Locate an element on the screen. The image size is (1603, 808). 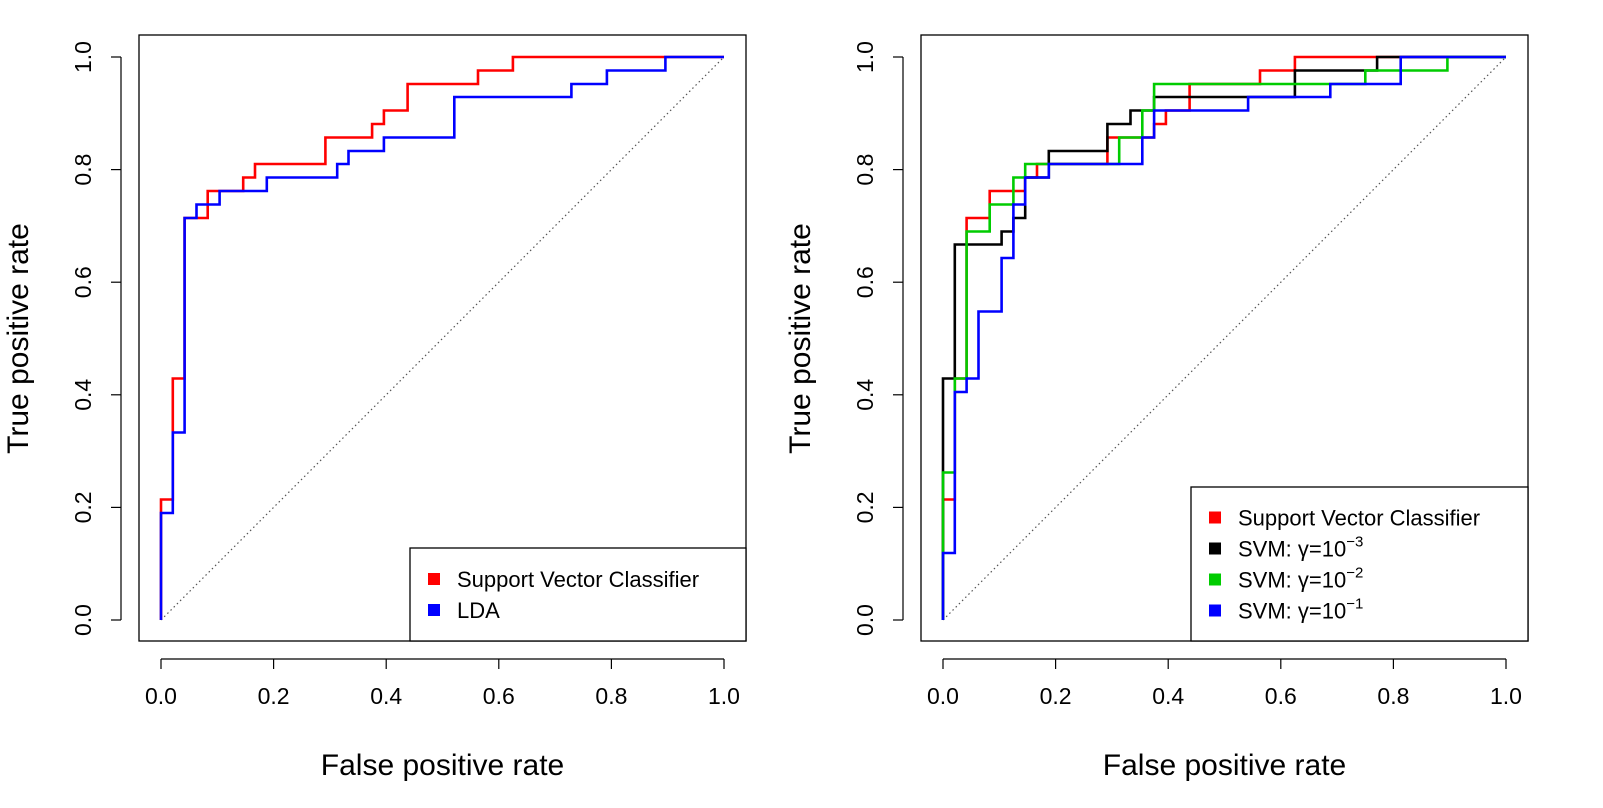
legend-label-3: SVM: γ=10−2 is located at coordinates (1300, 579).